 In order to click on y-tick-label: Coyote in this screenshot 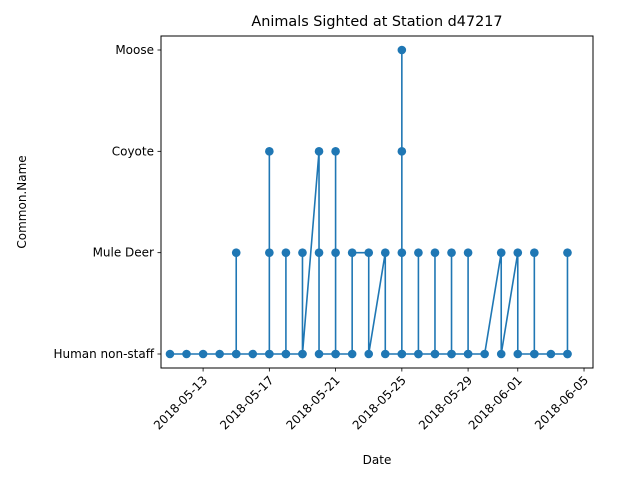, I will do `click(133, 151)`.